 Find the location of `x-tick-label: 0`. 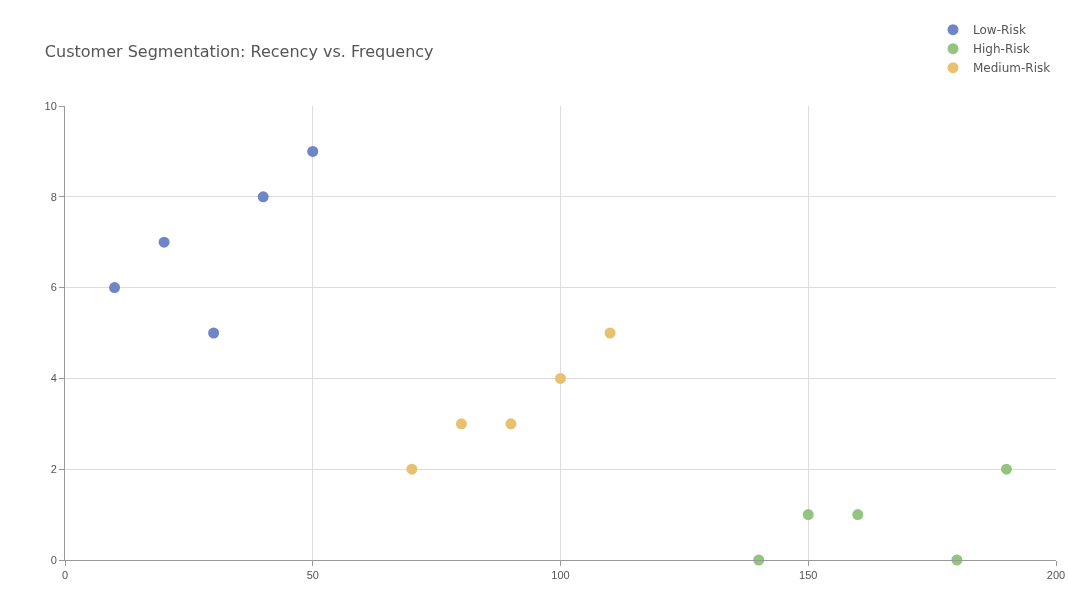

x-tick-label: 0 is located at coordinates (65, 575).